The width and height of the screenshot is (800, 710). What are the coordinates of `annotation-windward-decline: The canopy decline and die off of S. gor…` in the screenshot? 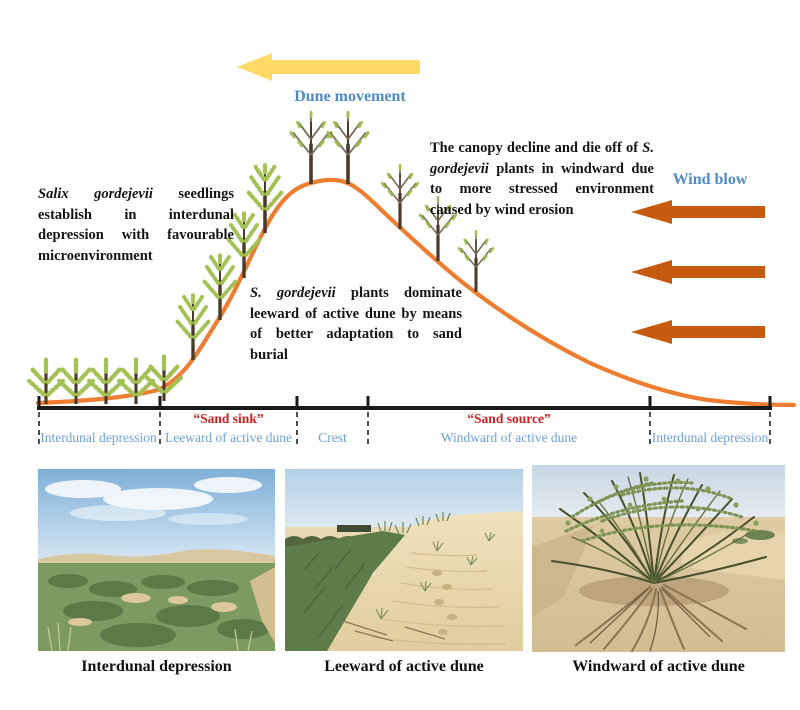 It's located at (542, 179).